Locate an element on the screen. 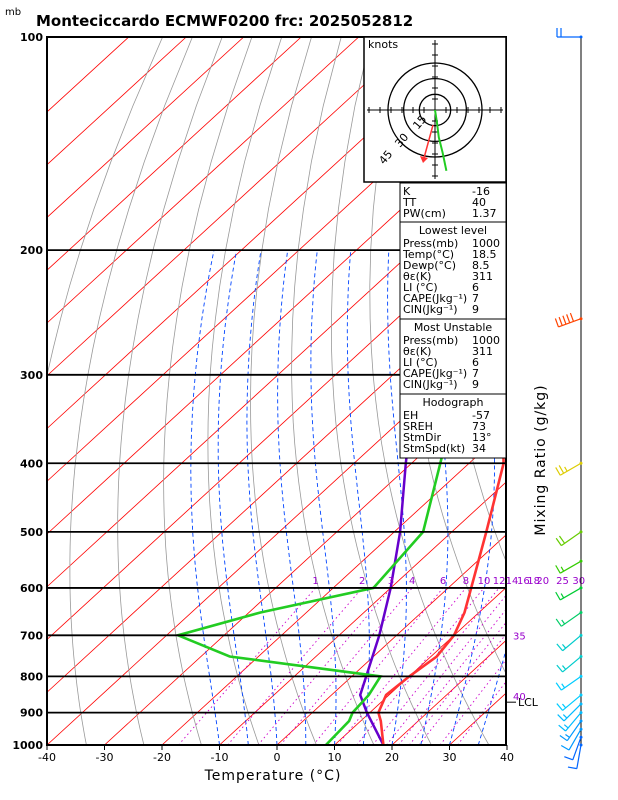  mixing-ratio-tick-label: 20 is located at coordinates (542, 581).